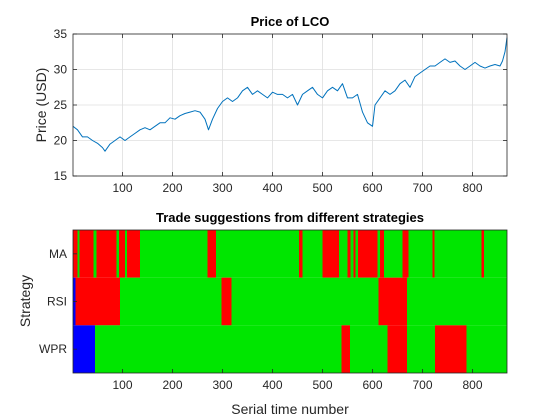 This screenshot has height=420, width=560. I want to click on price-x-tick-label: 800, so click(472, 188).